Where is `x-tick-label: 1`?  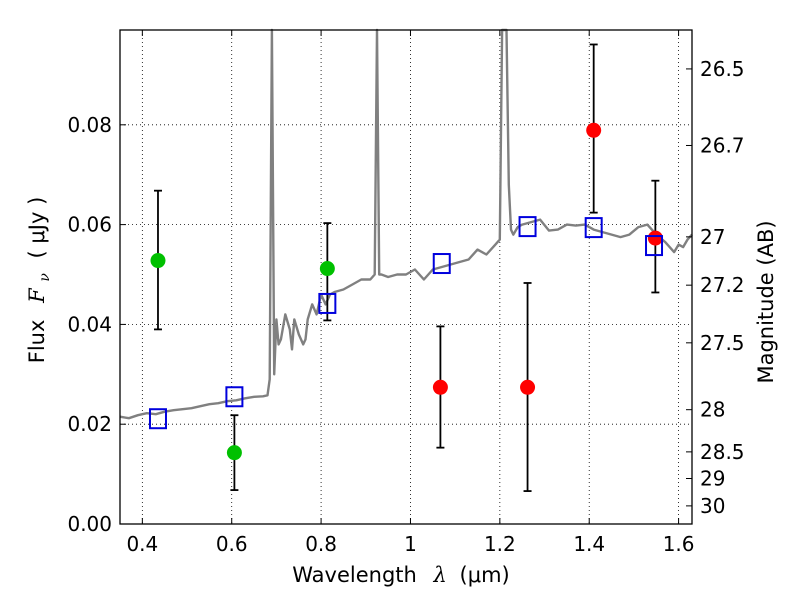 x-tick-label: 1 is located at coordinates (410, 544).